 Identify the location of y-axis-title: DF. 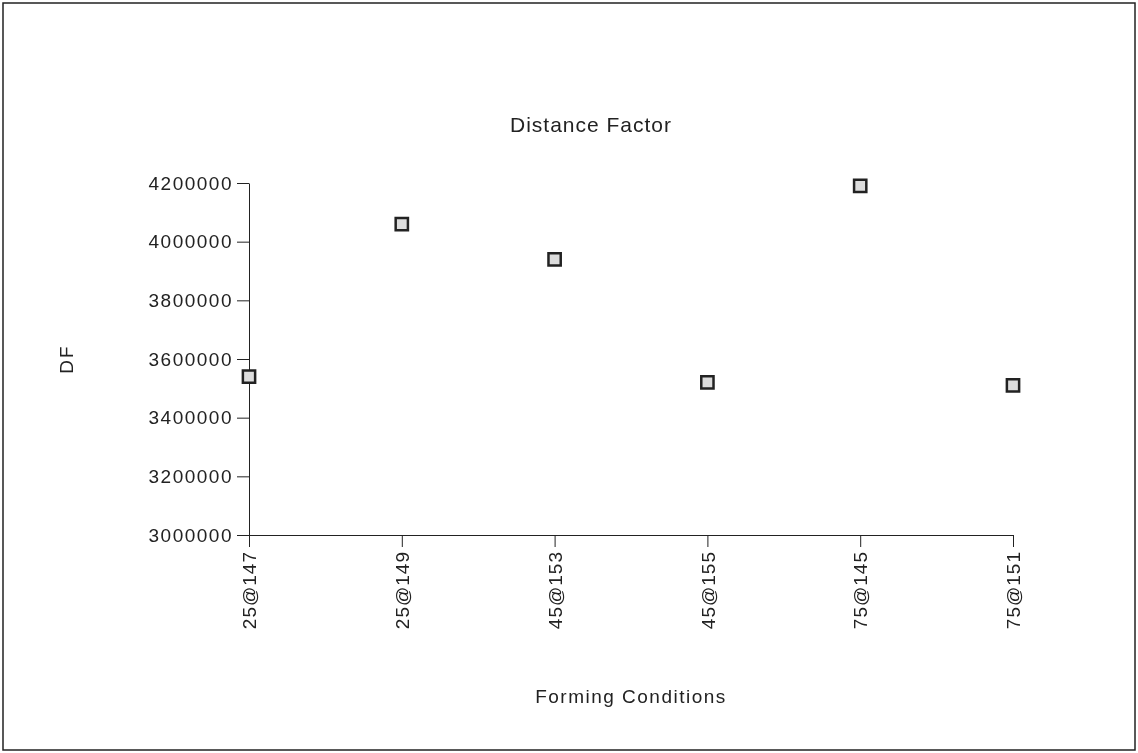
(66, 359).